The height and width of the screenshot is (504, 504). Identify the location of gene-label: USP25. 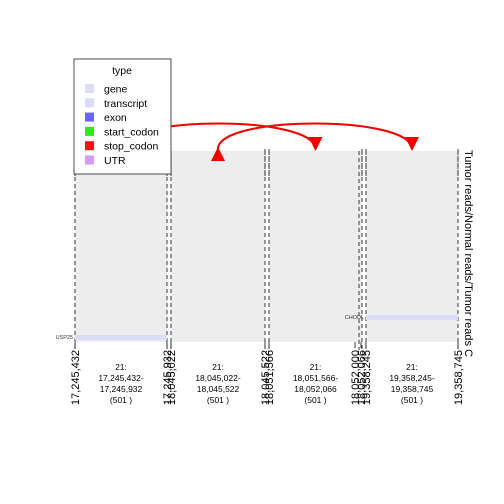
(64, 338).